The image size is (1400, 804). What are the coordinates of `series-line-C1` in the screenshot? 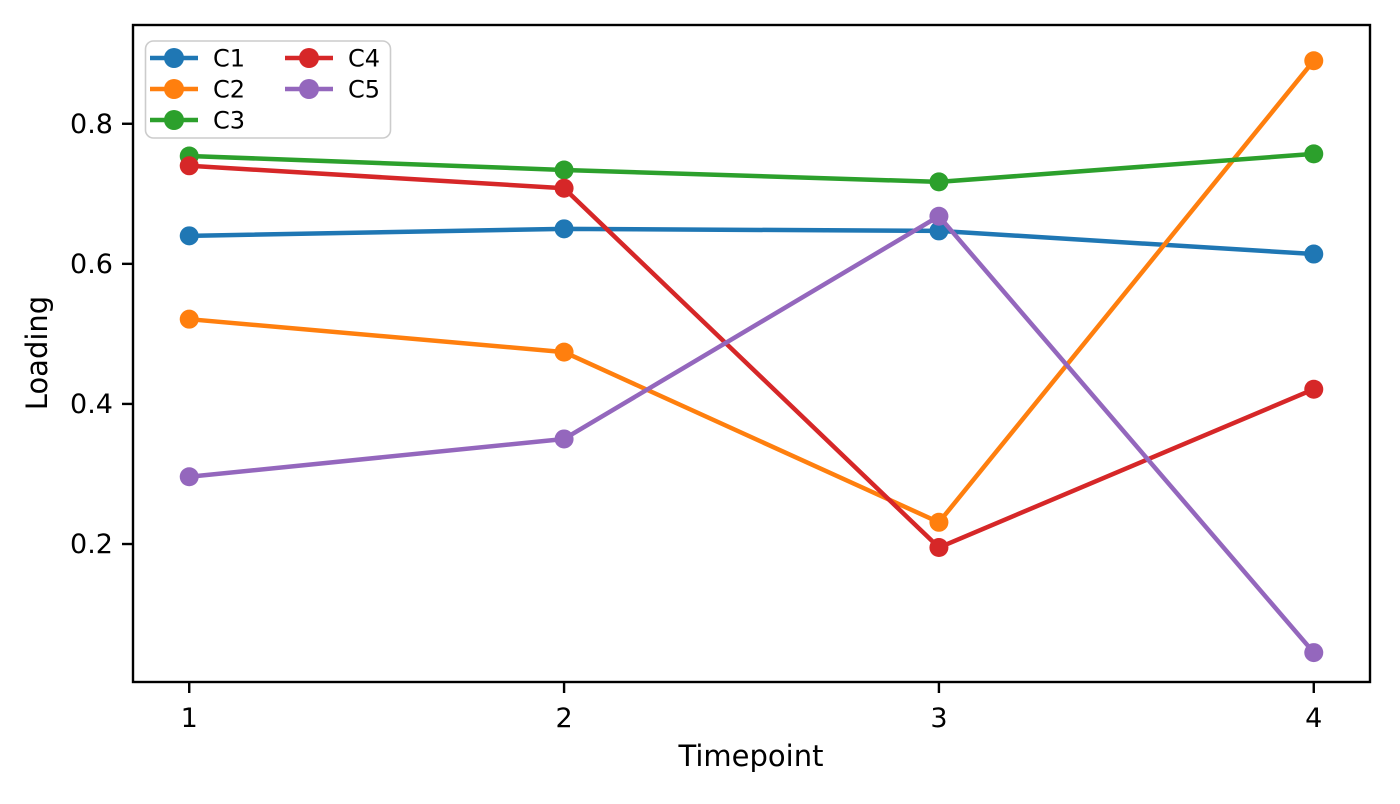 It's located at (751, 241).